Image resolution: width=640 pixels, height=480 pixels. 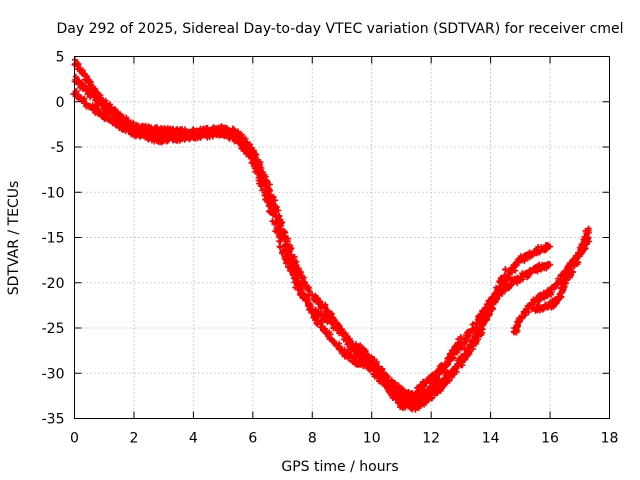 What do you see at coordinates (550, 439) in the screenshot?
I see `x-tick-label: 16` at bounding box center [550, 439].